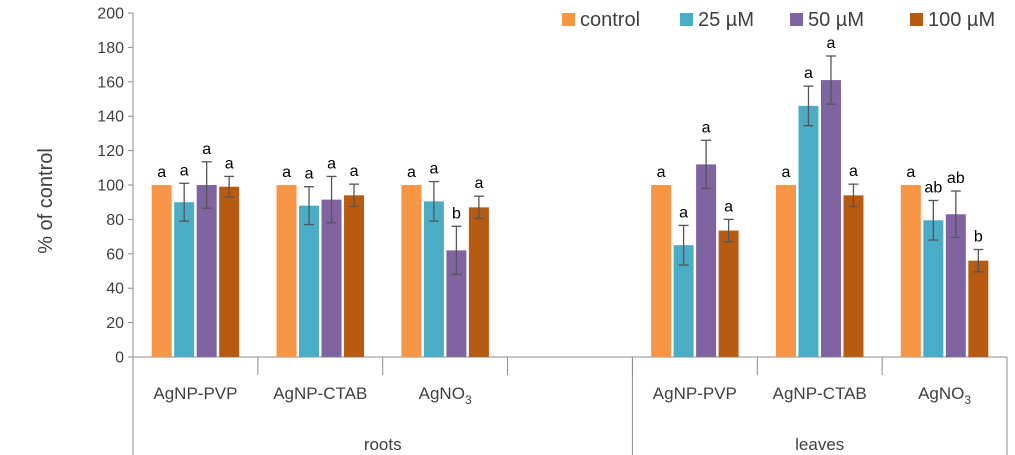 The width and height of the screenshot is (1015, 455). I want to click on y-tick-label: 40, so click(115, 289).